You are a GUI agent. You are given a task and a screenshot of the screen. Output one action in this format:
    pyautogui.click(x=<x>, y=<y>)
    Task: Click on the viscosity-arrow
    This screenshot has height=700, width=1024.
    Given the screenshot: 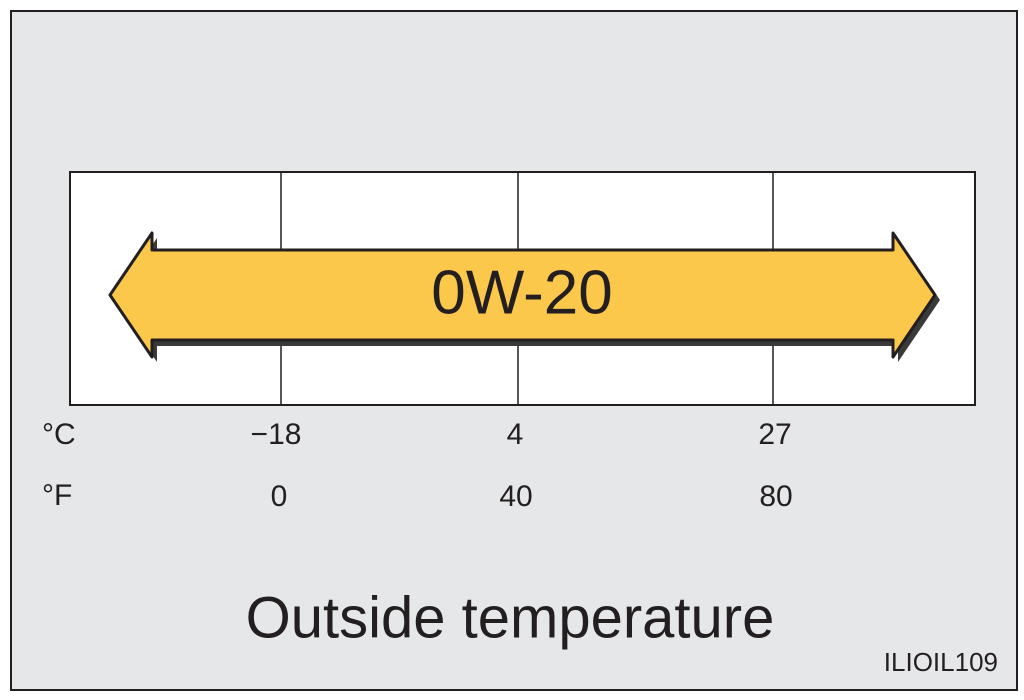 What is the action you would take?
    pyautogui.click(x=522, y=295)
    